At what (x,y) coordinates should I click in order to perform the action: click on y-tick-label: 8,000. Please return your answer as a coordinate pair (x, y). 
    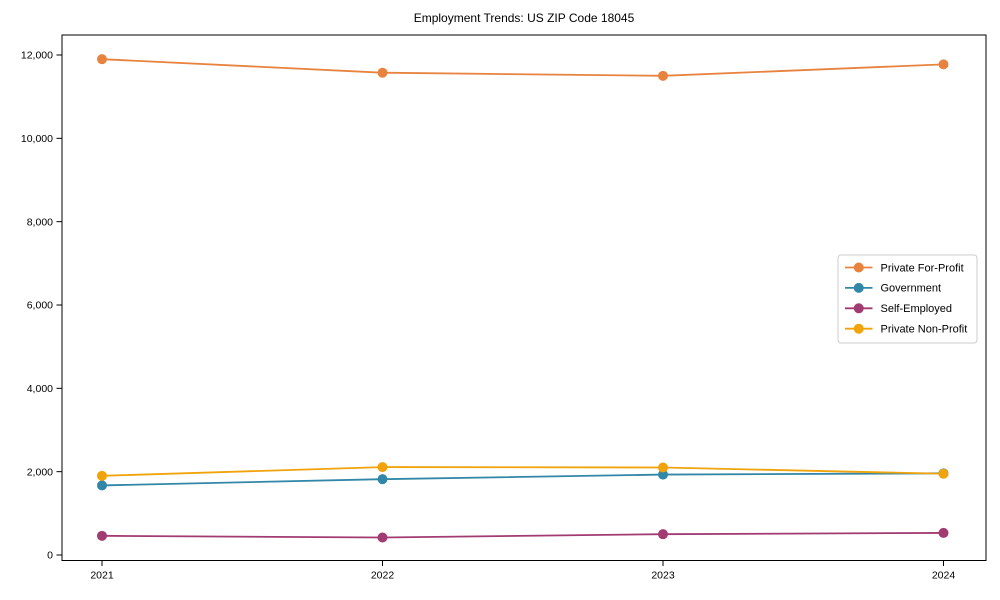
    Looking at the image, I should click on (40, 222).